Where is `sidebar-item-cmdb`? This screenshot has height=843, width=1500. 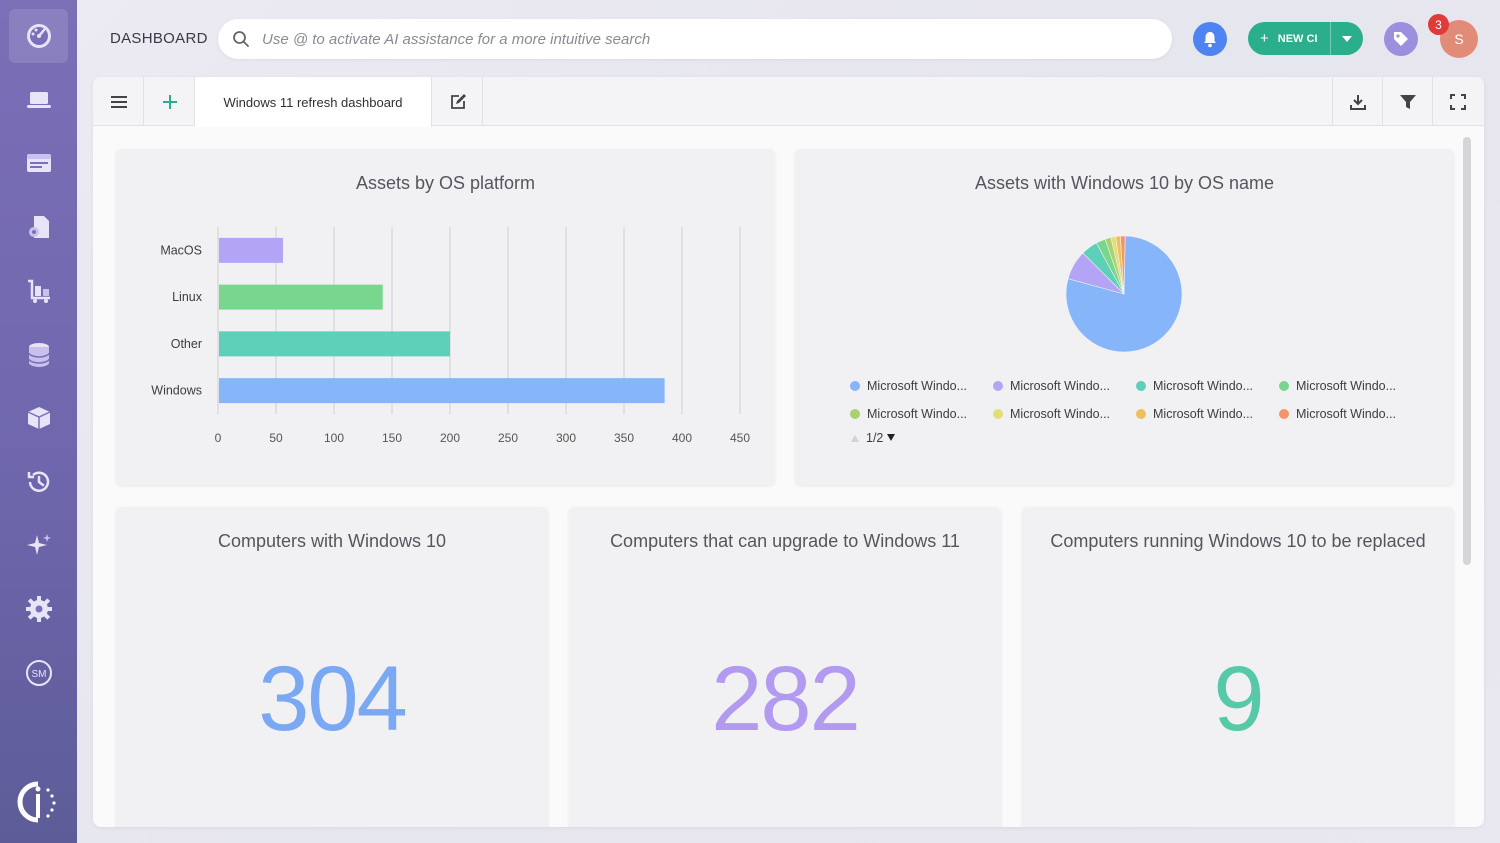
sidebar-item-cmdb is located at coordinates (38, 355).